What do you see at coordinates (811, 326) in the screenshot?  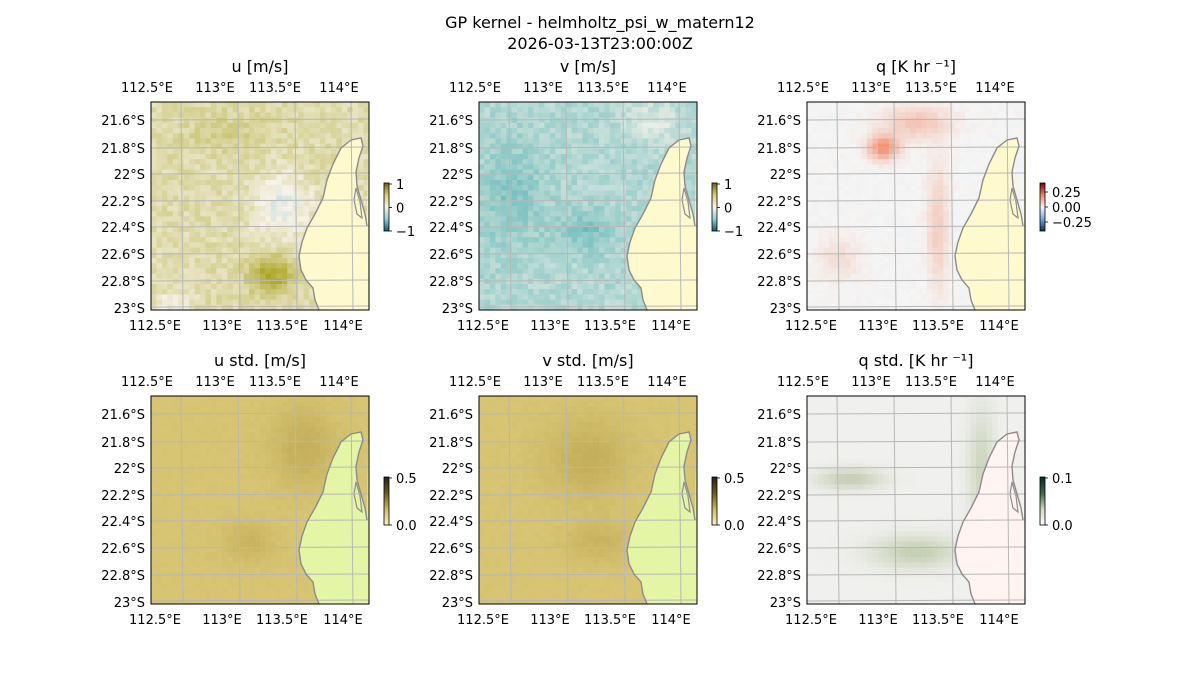 I see `x-tick-label-bottom: 112.5°E` at bounding box center [811, 326].